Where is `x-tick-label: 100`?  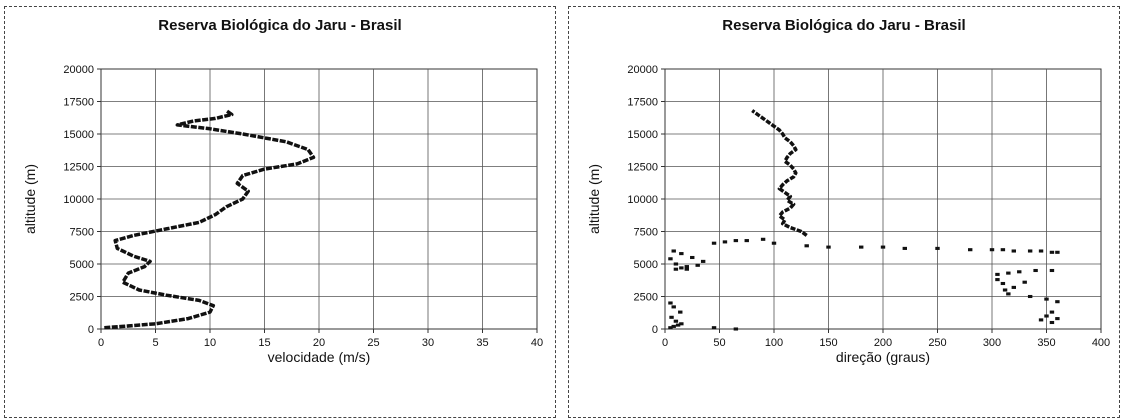 x-tick-label: 100 is located at coordinates (774, 343).